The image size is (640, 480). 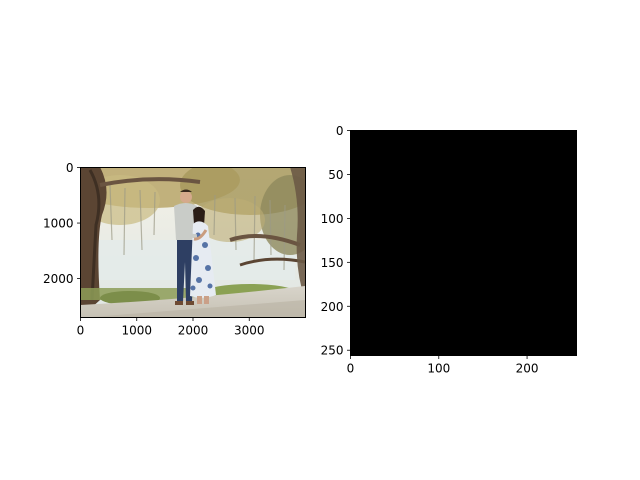 I want to click on black-image-y-ticks: 0 50 100 150 200 250, so click(x=336, y=241).